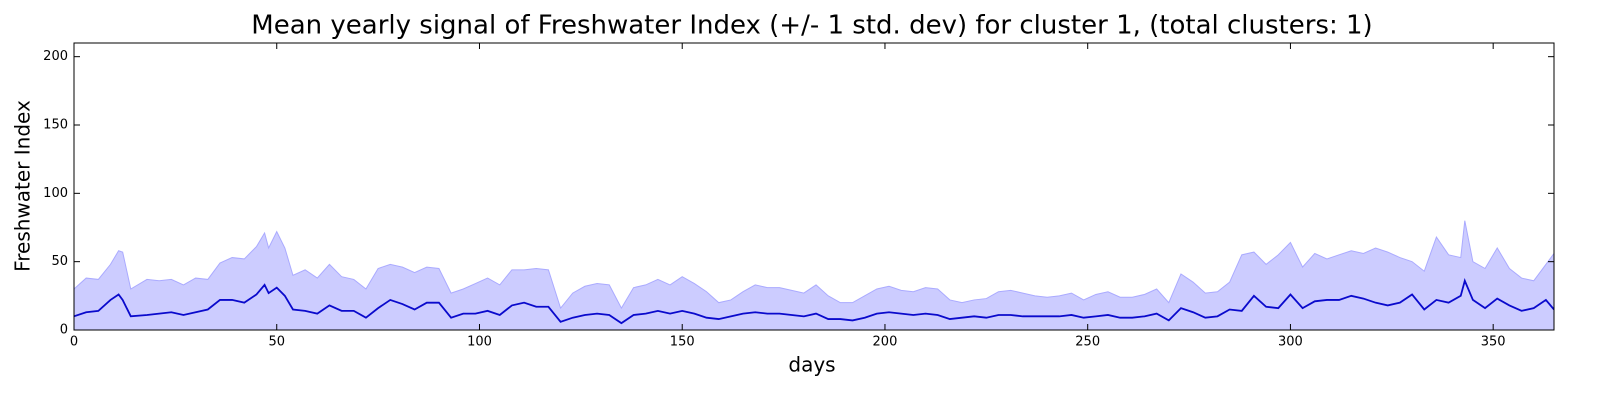  What do you see at coordinates (1493, 342) in the screenshot?
I see `x-tick-label: 350` at bounding box center [1493, 342].